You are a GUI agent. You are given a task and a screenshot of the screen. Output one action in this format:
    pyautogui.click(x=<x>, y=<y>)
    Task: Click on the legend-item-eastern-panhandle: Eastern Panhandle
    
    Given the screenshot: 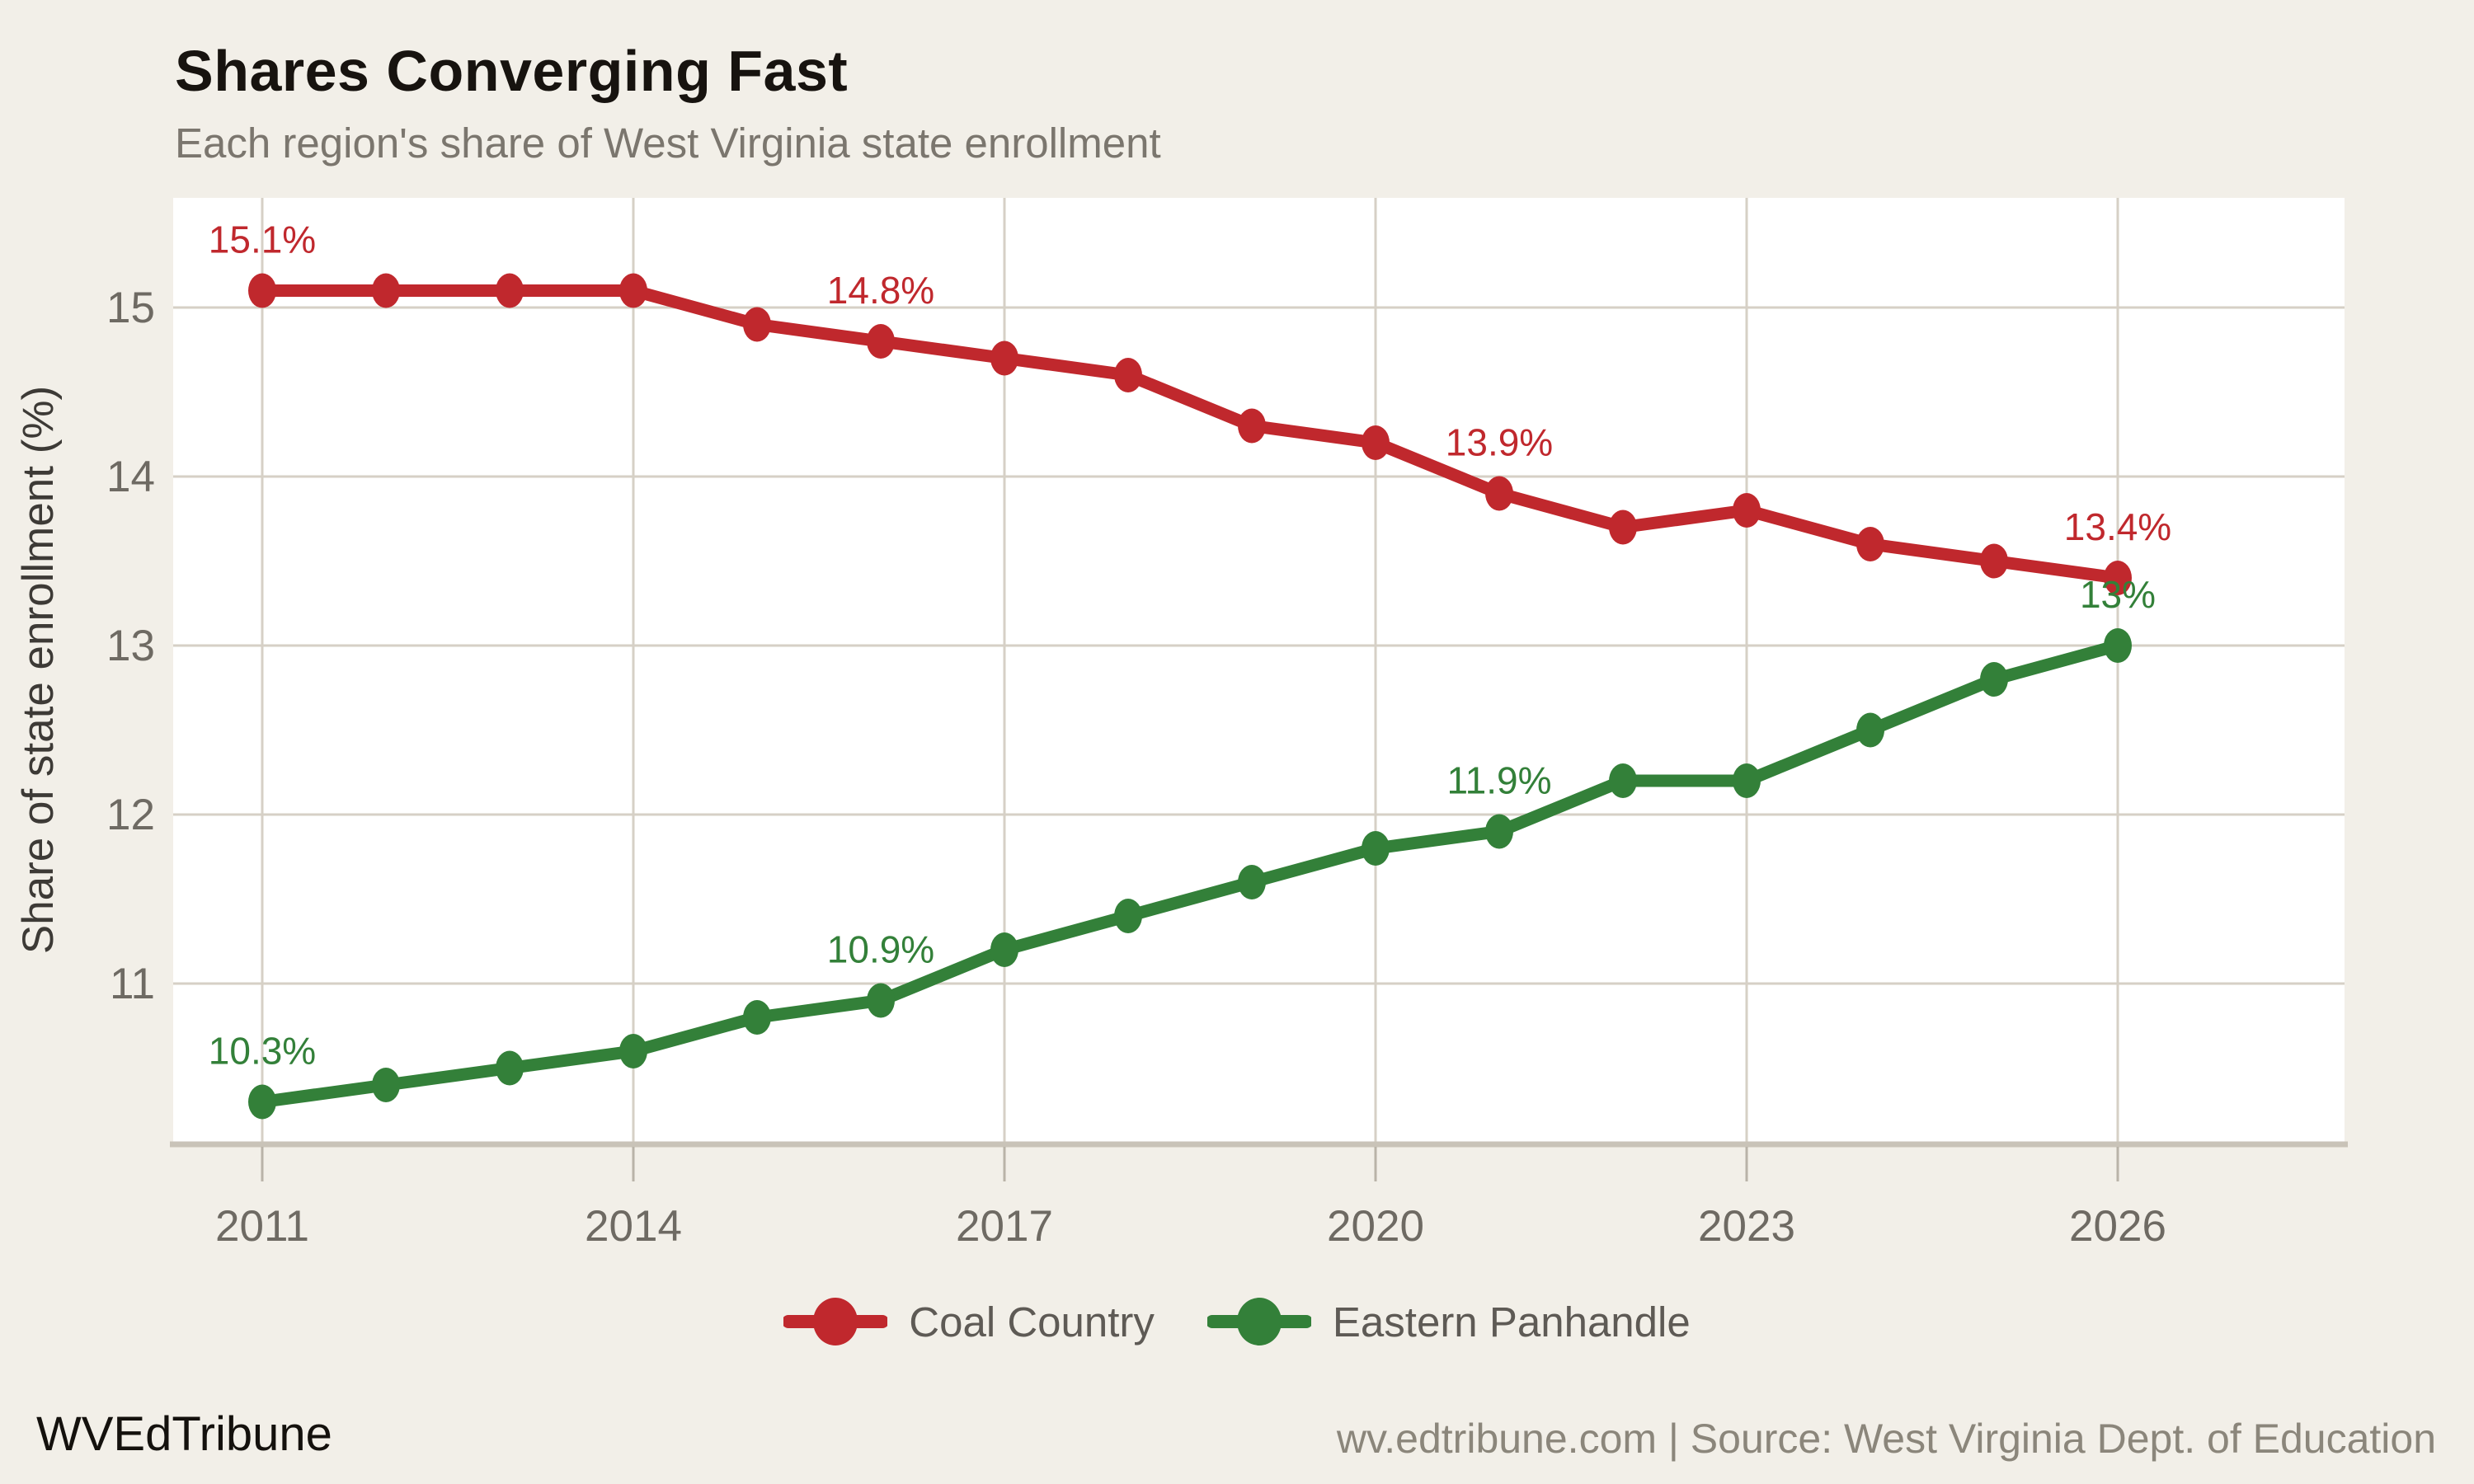 What is the action you would take?
    pyautogui.click(x=1448, y=1321)
    